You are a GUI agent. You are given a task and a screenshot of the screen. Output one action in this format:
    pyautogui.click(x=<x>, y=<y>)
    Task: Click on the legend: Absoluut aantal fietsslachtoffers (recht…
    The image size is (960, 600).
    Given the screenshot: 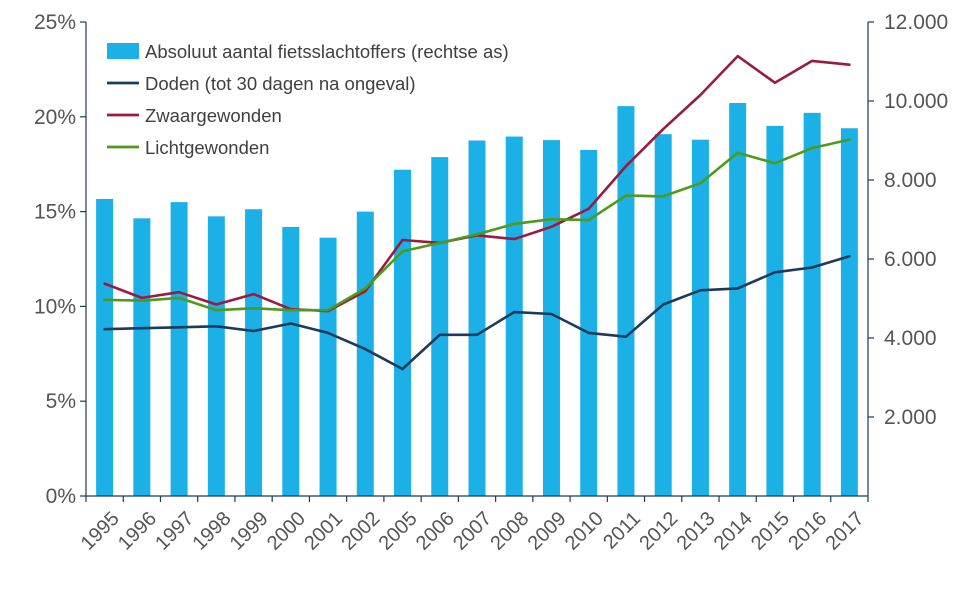 What is the action you would take?
    pyautogui.click(x=308, y=99)
    